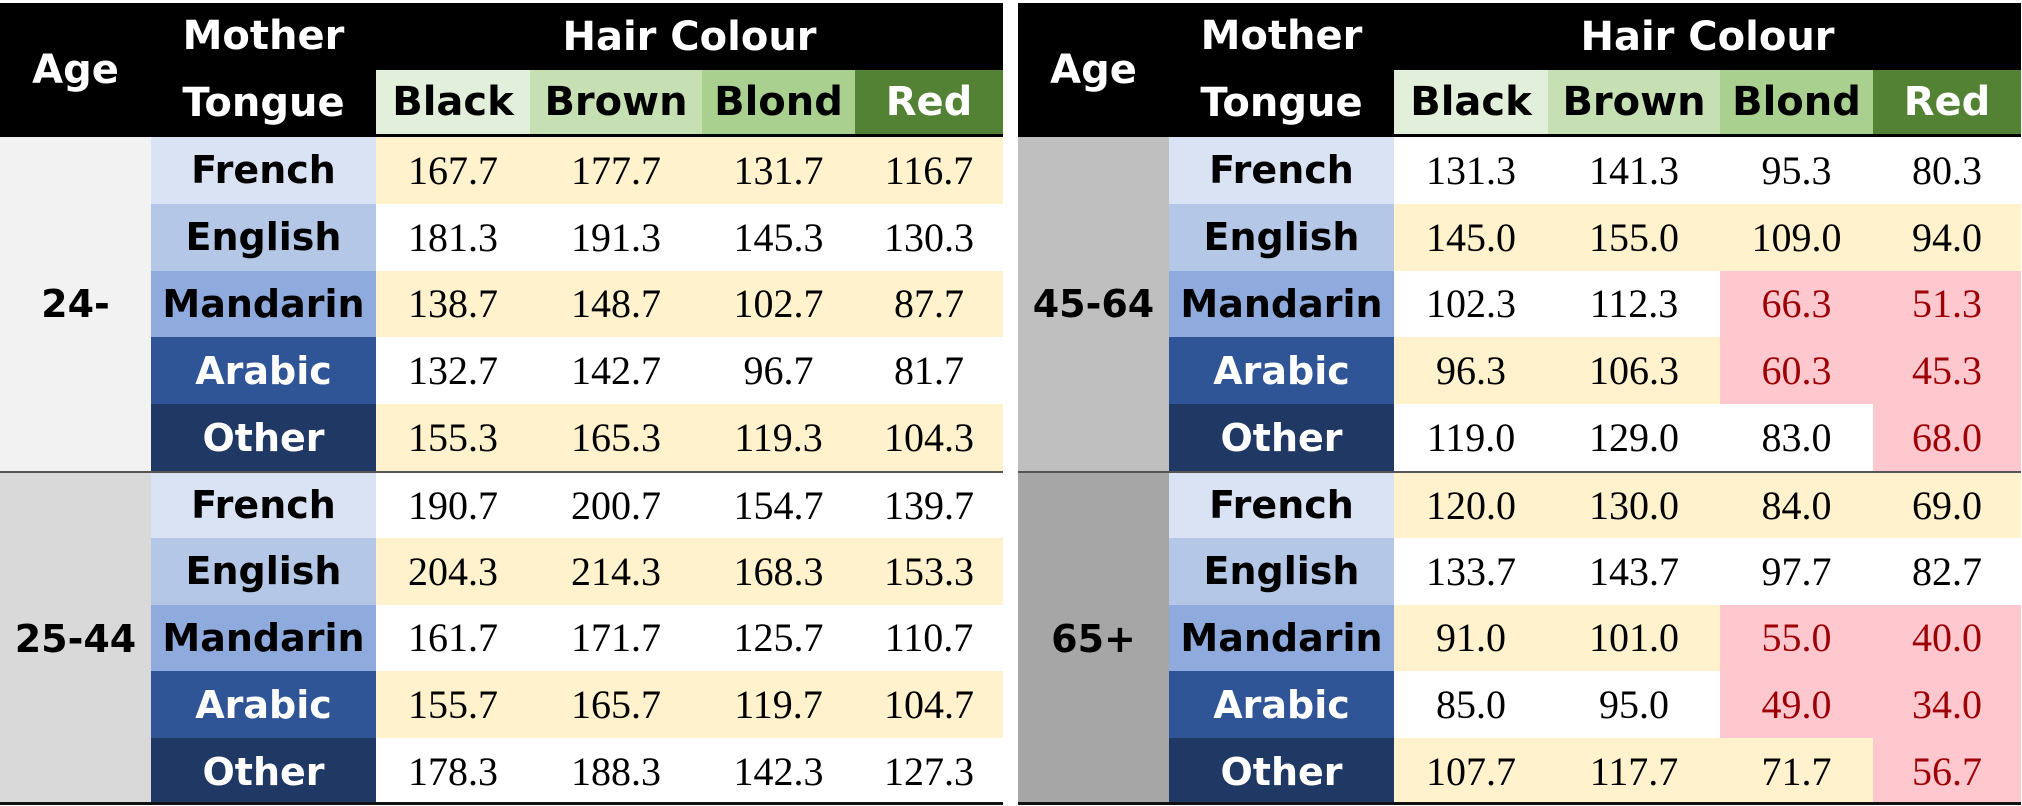 The image size is (2022, 806). What do you see at coordinates (616, 571) in the screenshot?
I see `value-cell: 214.3` at bounding box center [616, 571].